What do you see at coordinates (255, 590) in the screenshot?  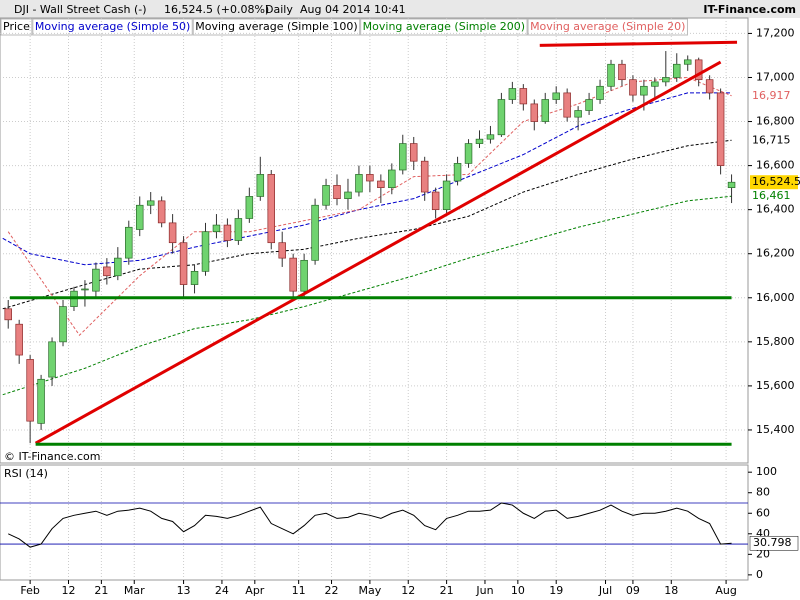 I see `x-tick-label: Apr` at bounding box center [255, 590].